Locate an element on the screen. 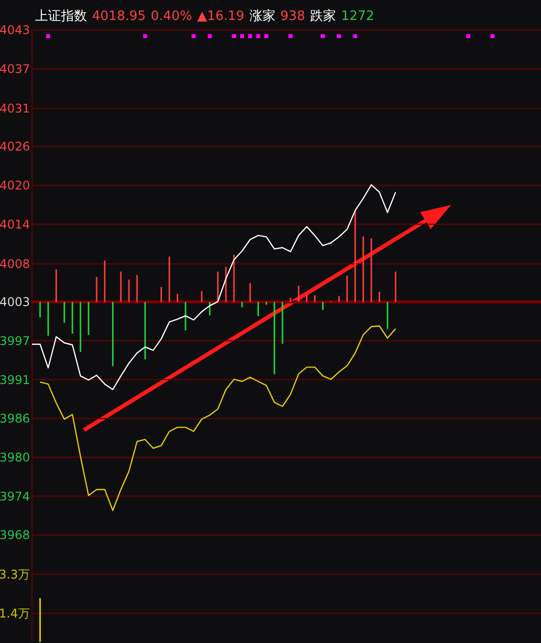 This screenshot has width=541, height=643. y-tick-label: 3968 is located at coordinates (15, 535).